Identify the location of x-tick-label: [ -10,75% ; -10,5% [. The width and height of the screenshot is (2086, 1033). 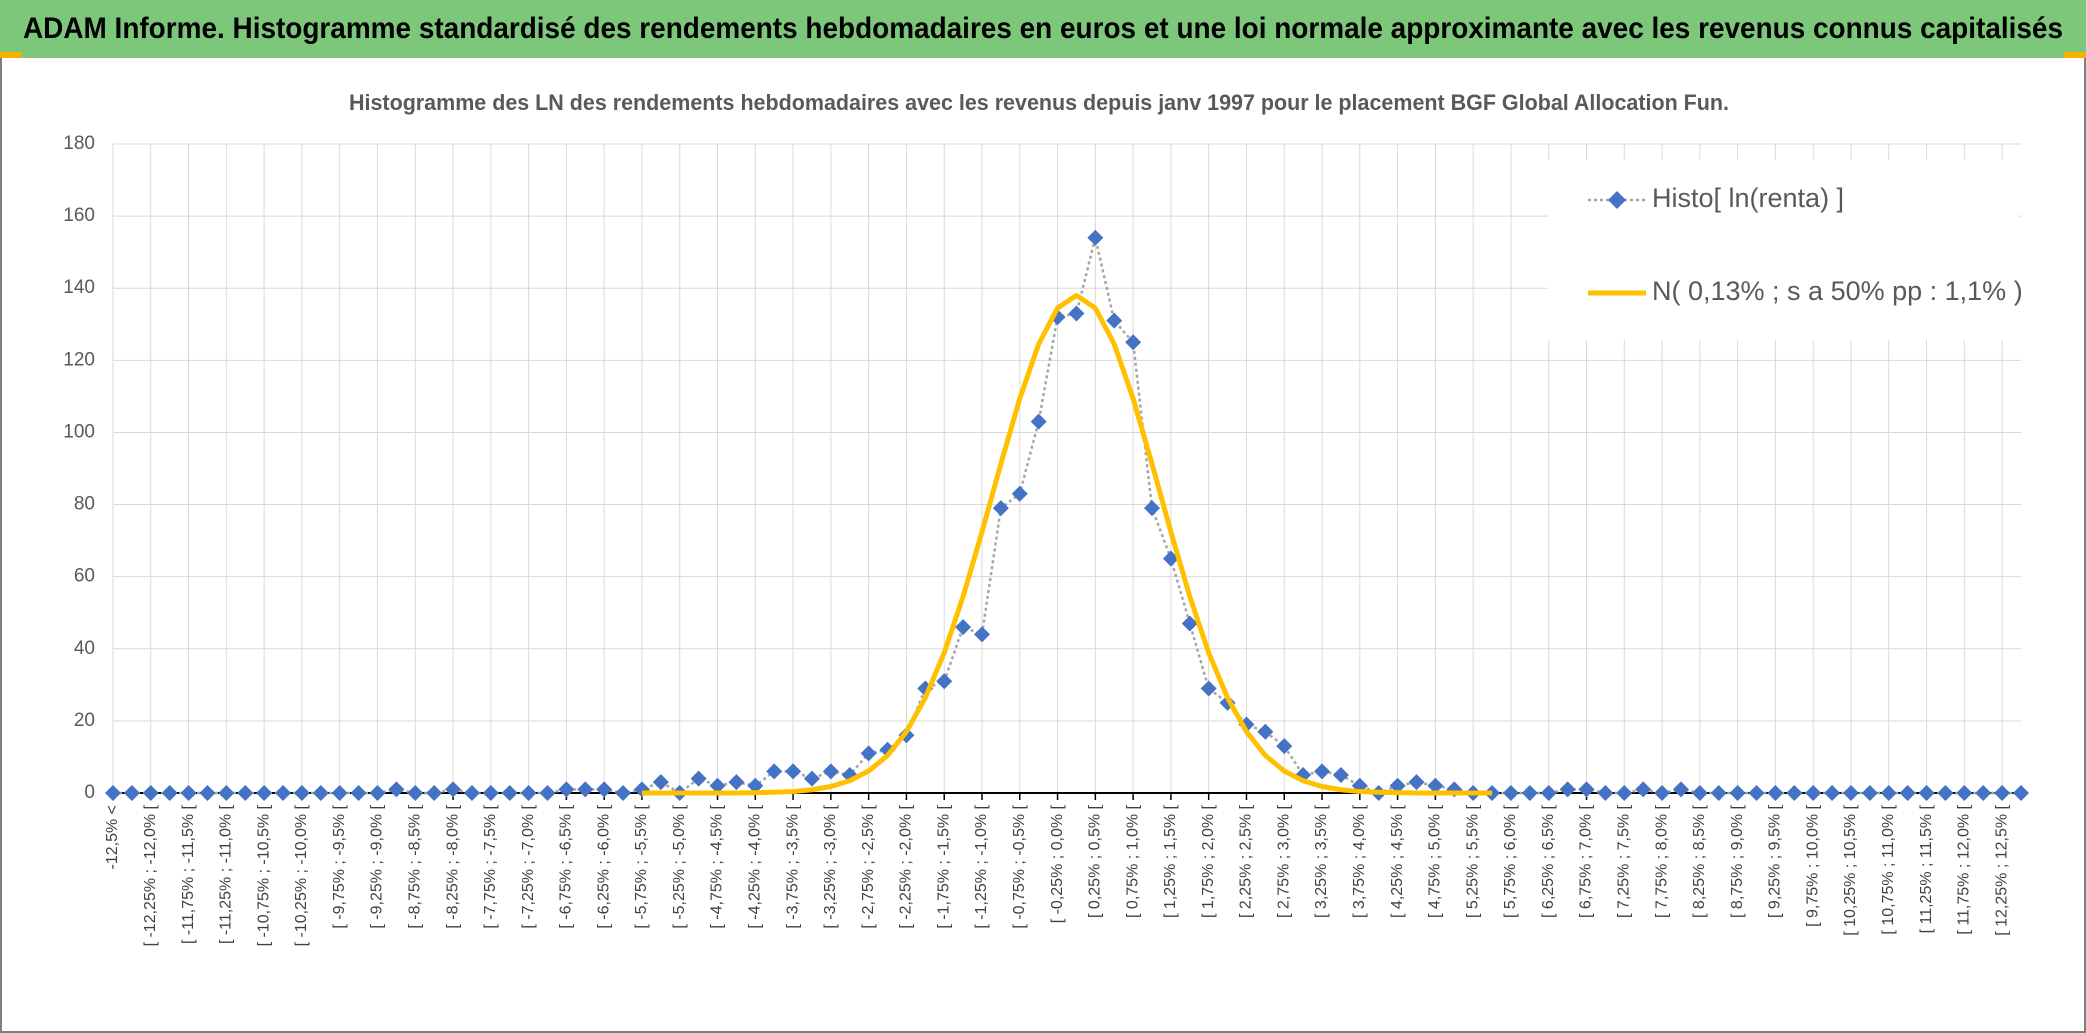
(263, 875).